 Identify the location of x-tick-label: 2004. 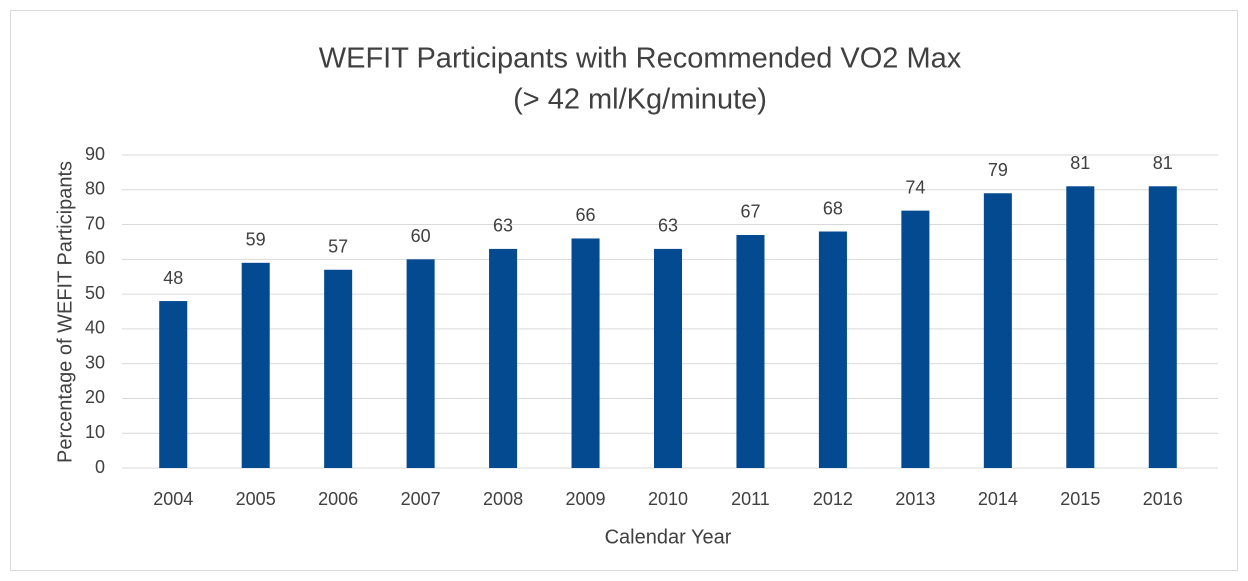
(173, 499).